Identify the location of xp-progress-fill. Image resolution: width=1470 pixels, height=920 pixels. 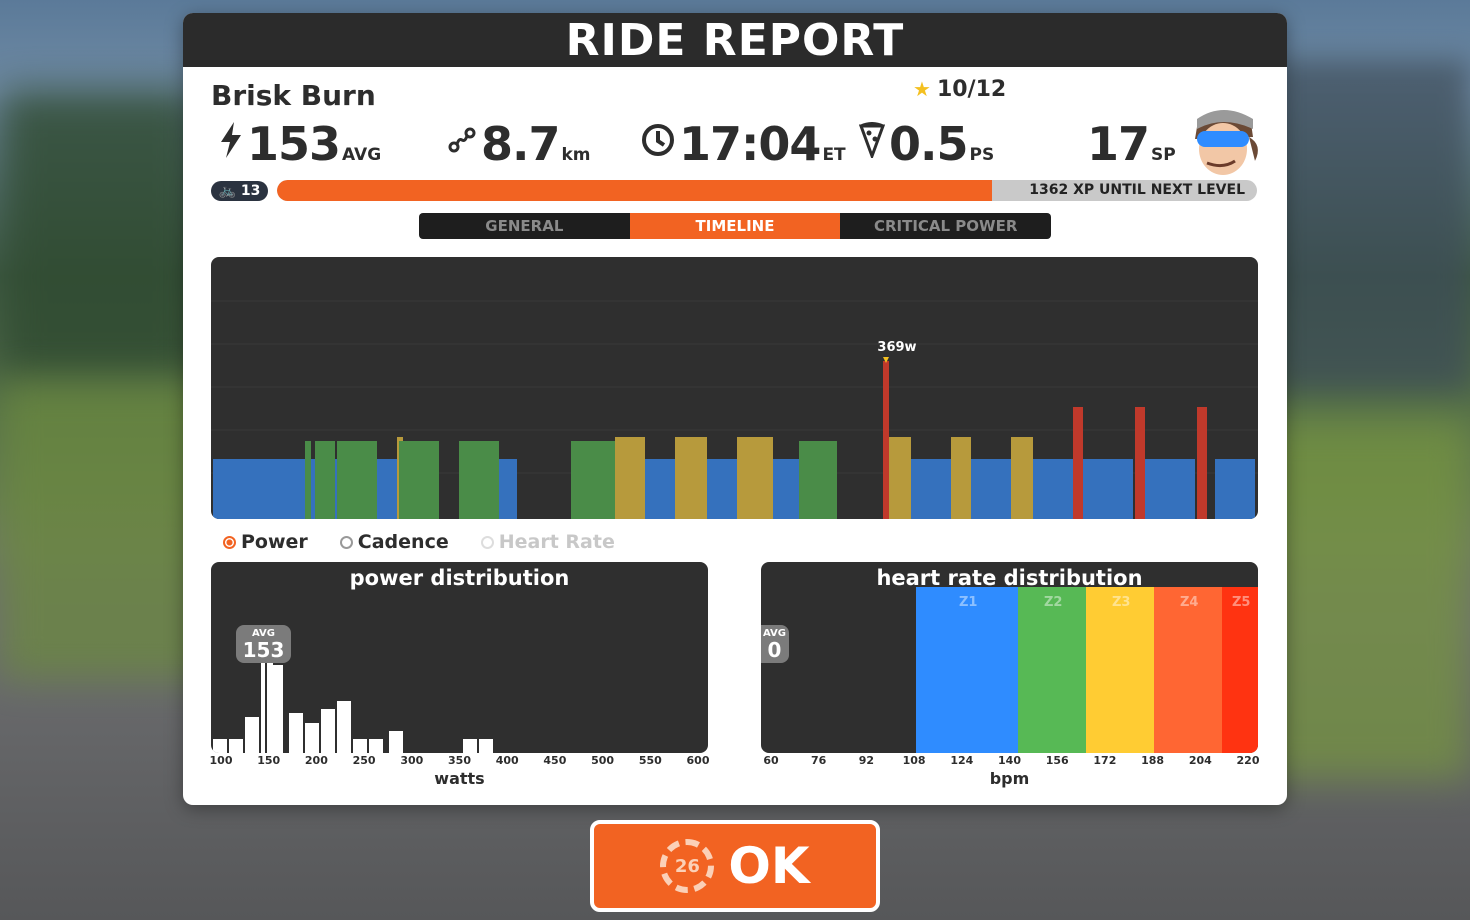
(635, 190).